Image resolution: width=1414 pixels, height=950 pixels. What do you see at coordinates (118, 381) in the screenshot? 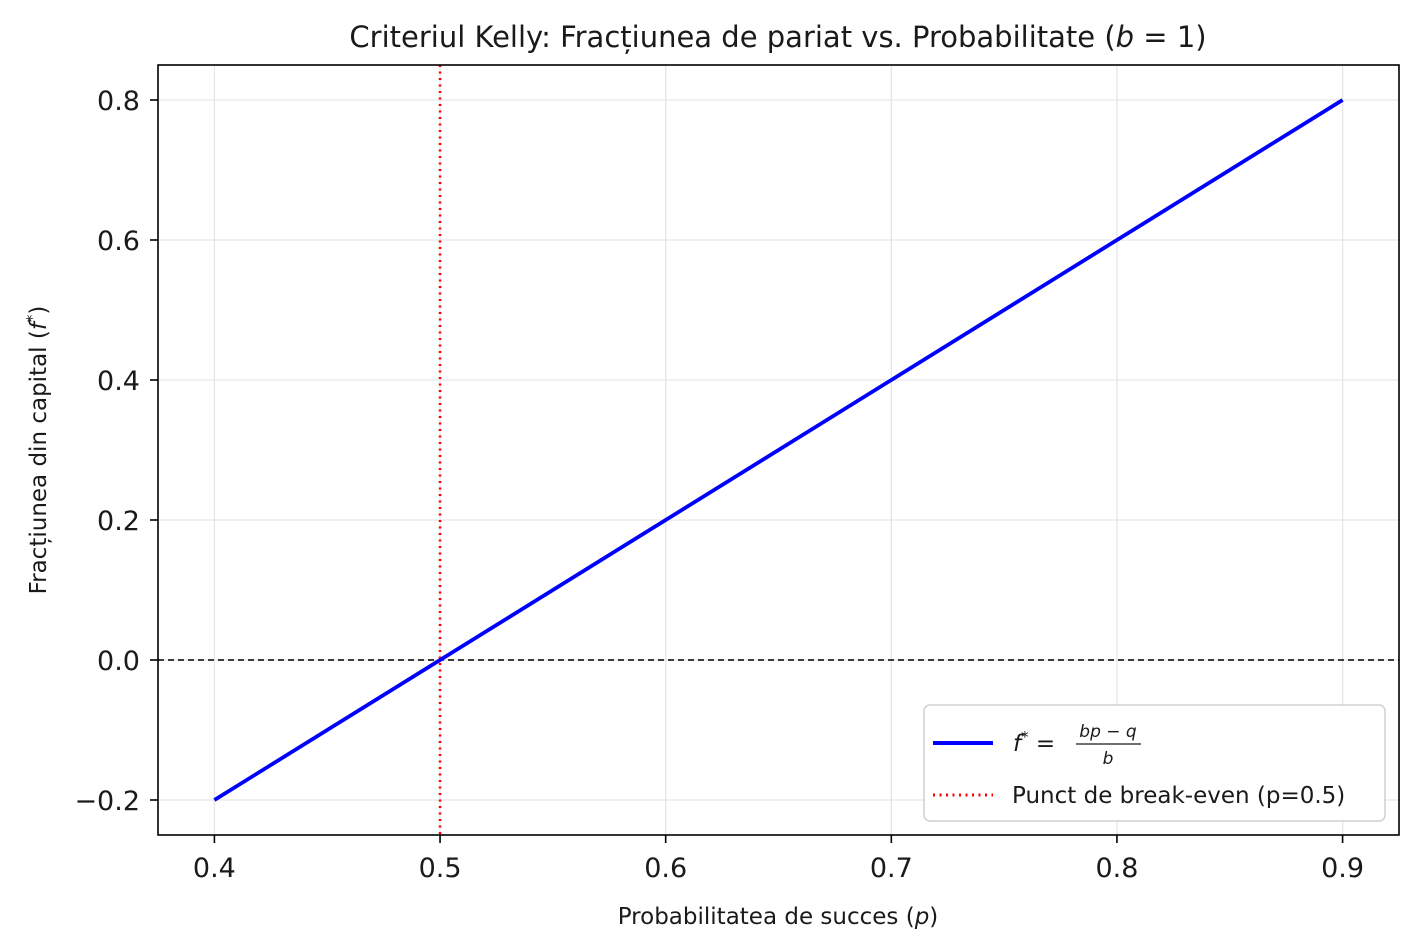
I see `y-tick-label: 0.4` at bounding box center [118, 381].